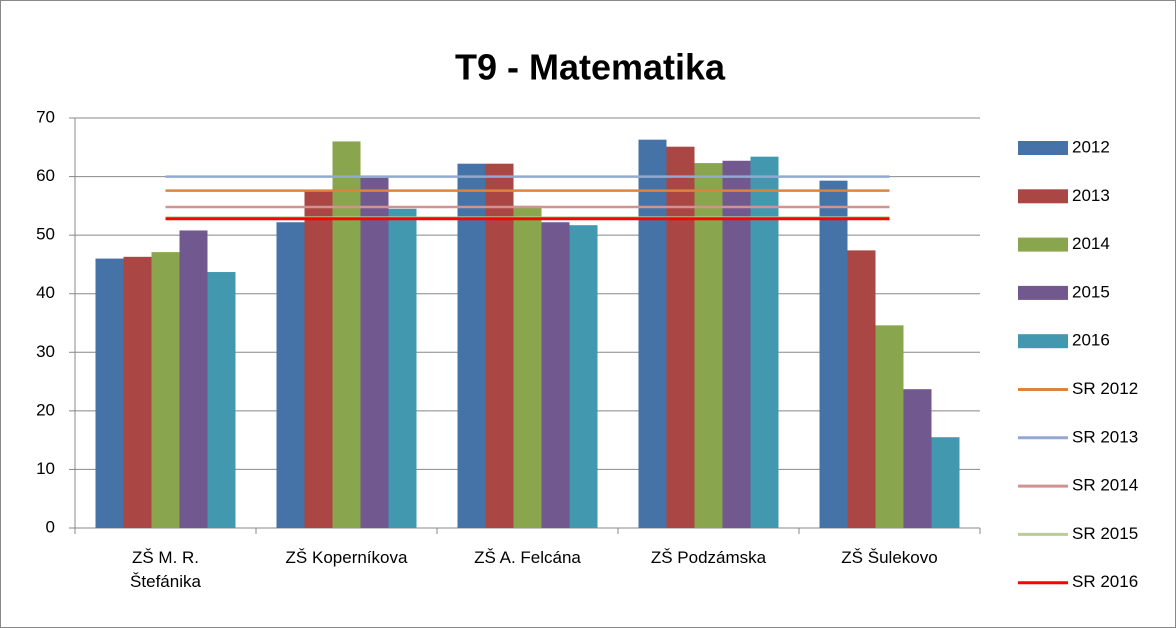 This screenshot has width=1176, height=628. What do you see at coordinates (45, 292) in the screenshot?
I see `y-tick-label: 40` at bounding box center [45, 292].